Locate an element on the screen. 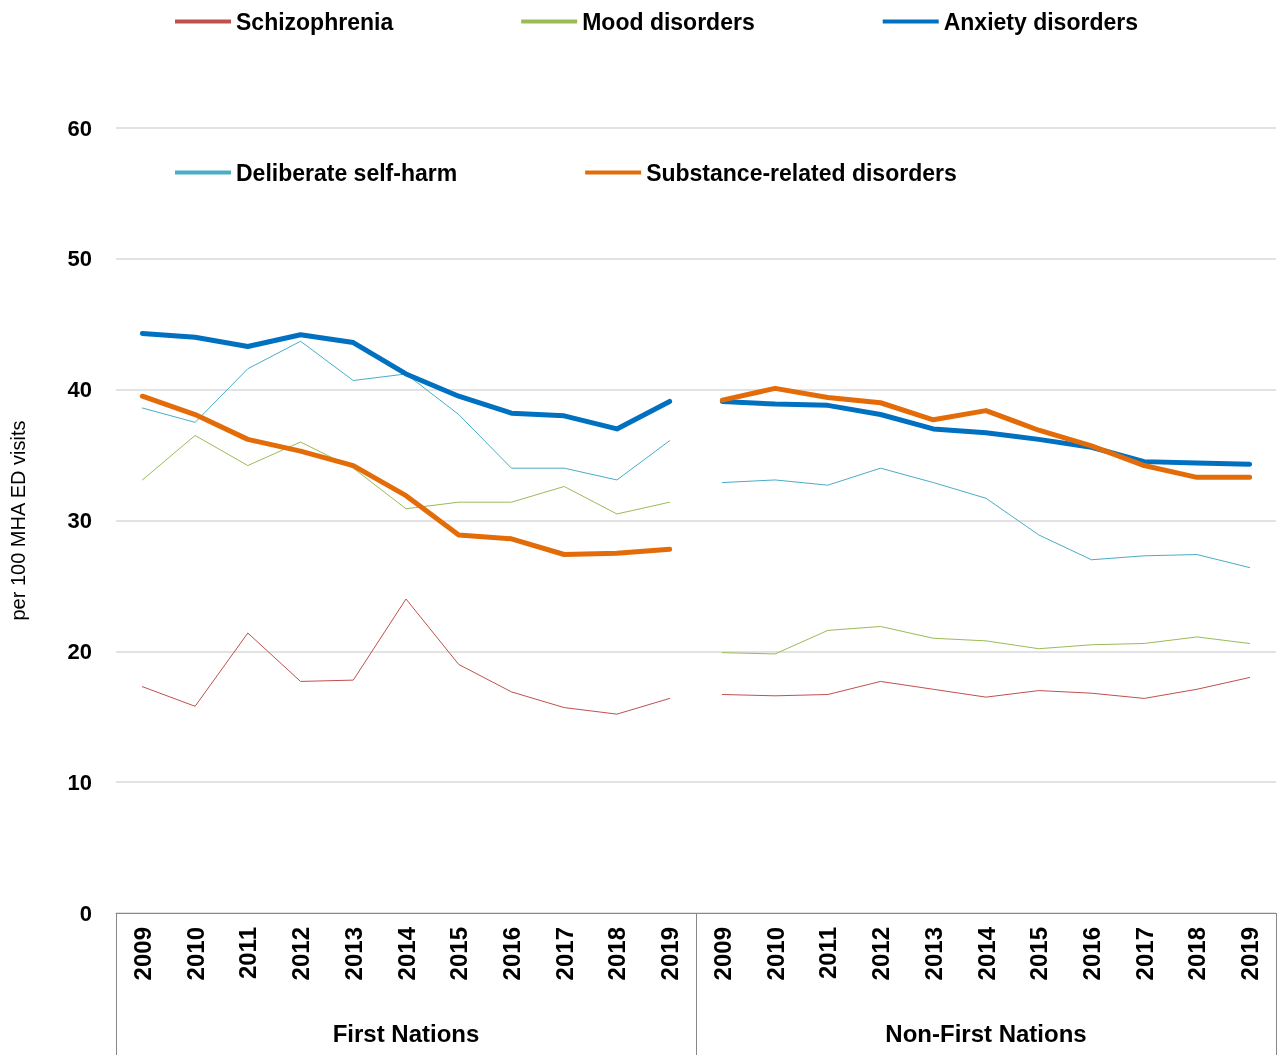 Image resolution: width=1277 pixels, height=1055 pixels. y-tick-label: 30 is located at coordinates (79, 520).